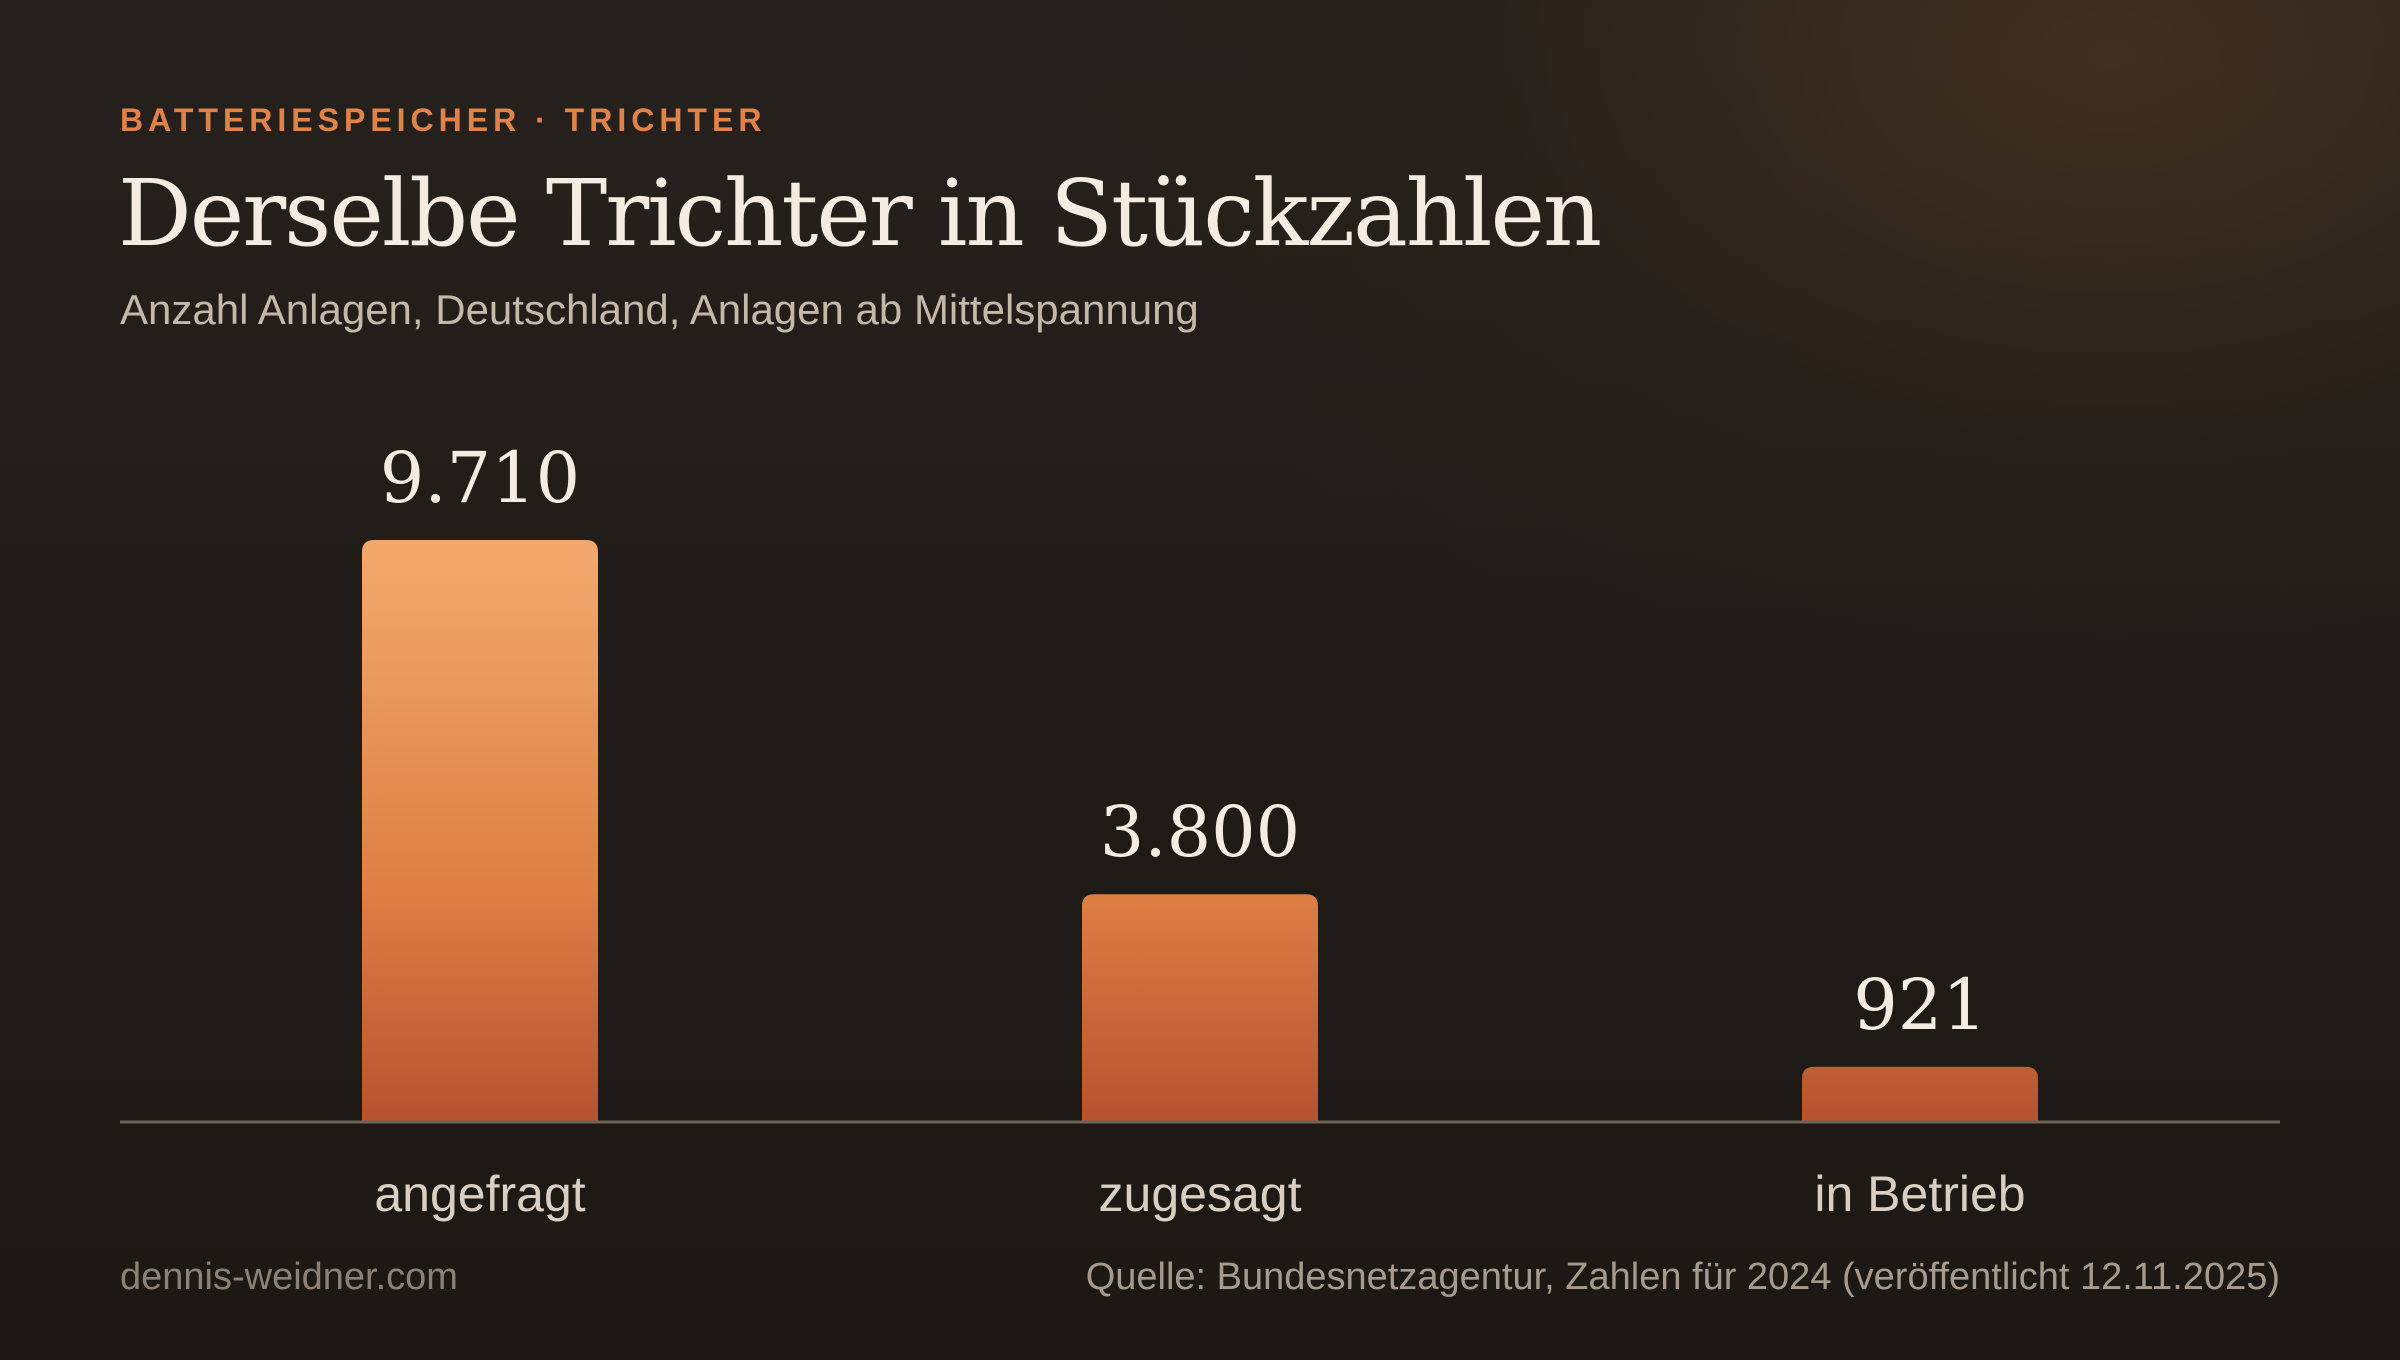 This screenshot has height=1360, width=2400. Describe the element at coordinates (480, 478) in the screenshot. I see `value-label: 9.710` at that location.